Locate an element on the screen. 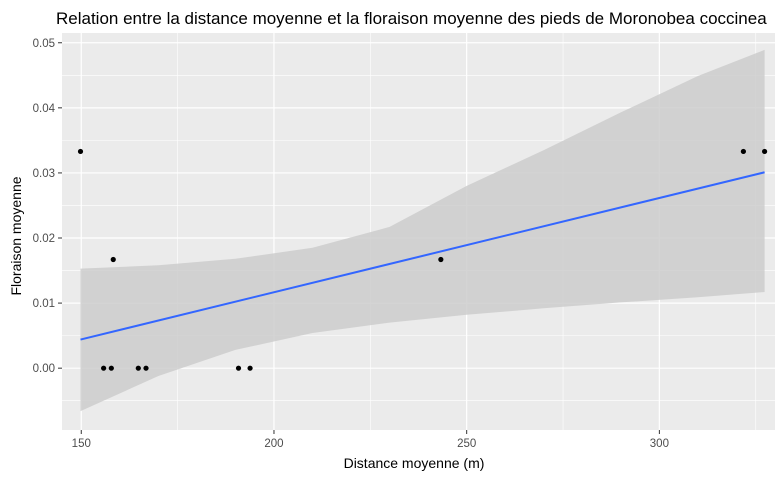 Image resolution: width=782 pixels, height=477 pixels. y-tick-label: 0.00 is located at coordinates (44, 369).